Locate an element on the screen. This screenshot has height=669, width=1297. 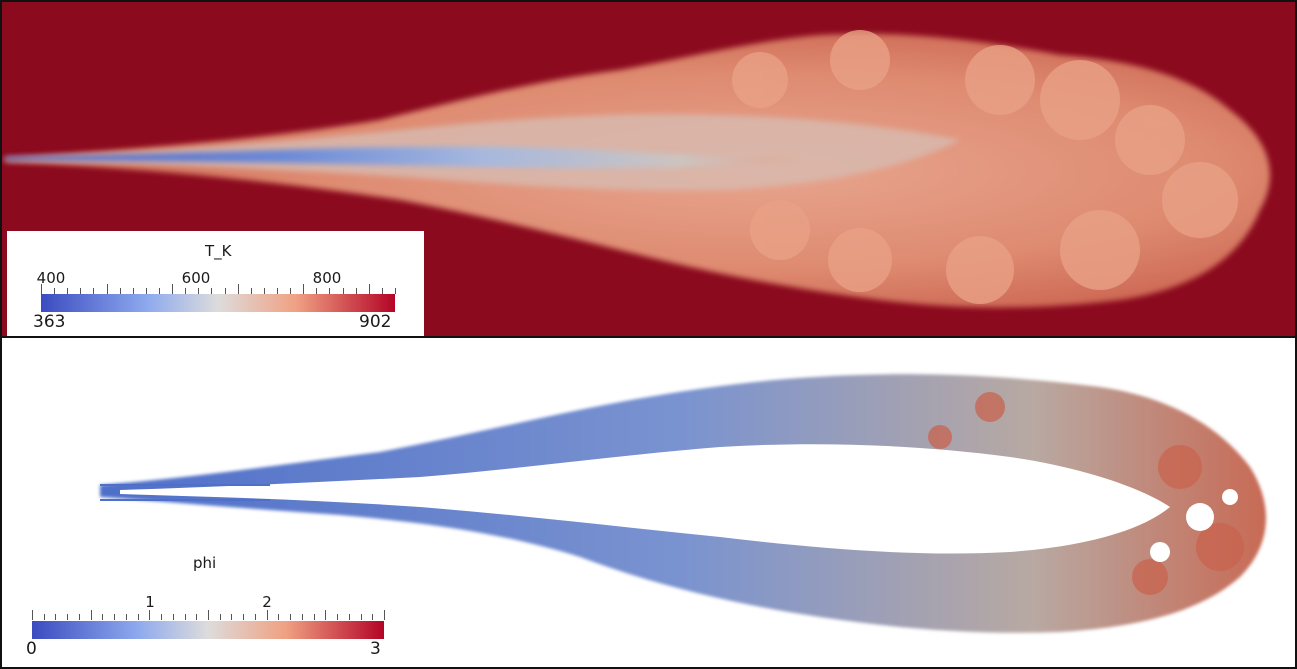
colorbar-max-label: 902 is located at coordinates (375, 322).